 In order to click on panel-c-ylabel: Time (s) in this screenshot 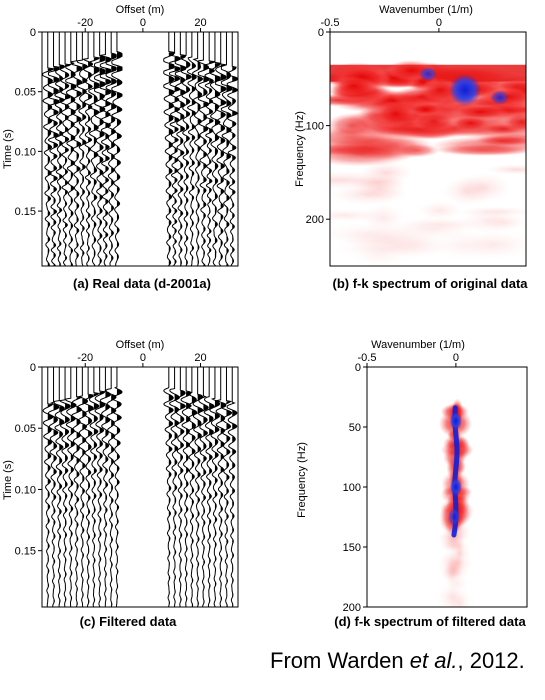, I will do `click(8, 480)`.